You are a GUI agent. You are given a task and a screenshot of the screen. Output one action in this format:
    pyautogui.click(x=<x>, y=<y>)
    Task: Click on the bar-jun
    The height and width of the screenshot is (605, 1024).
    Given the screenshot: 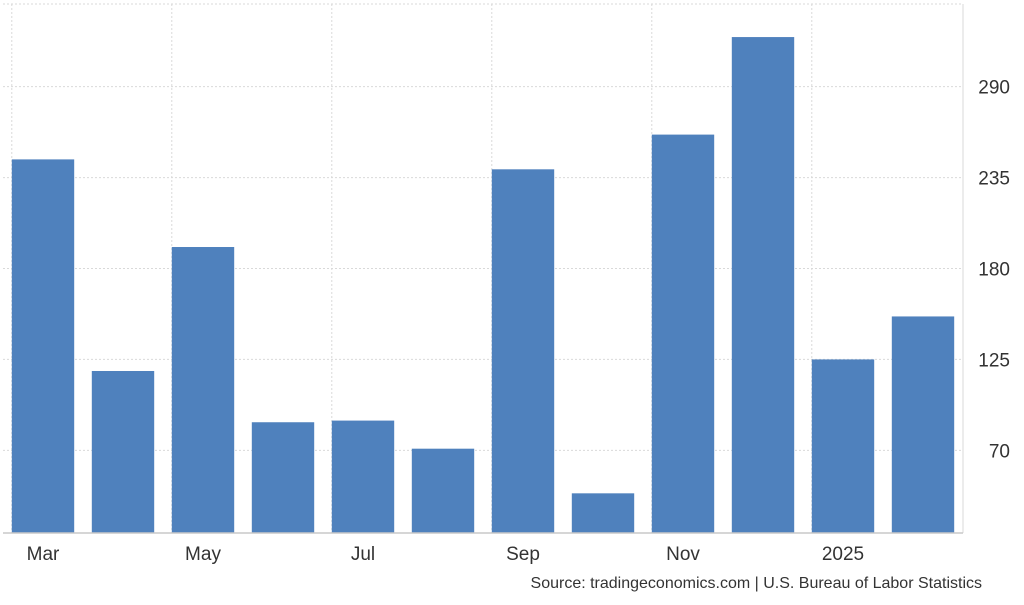 What is the action you would take?
    pyautogui.click(x=283, y=477)
    